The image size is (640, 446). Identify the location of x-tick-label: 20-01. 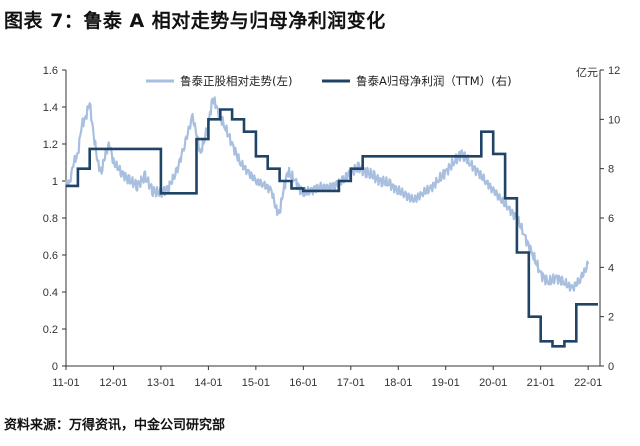
(493, 383).